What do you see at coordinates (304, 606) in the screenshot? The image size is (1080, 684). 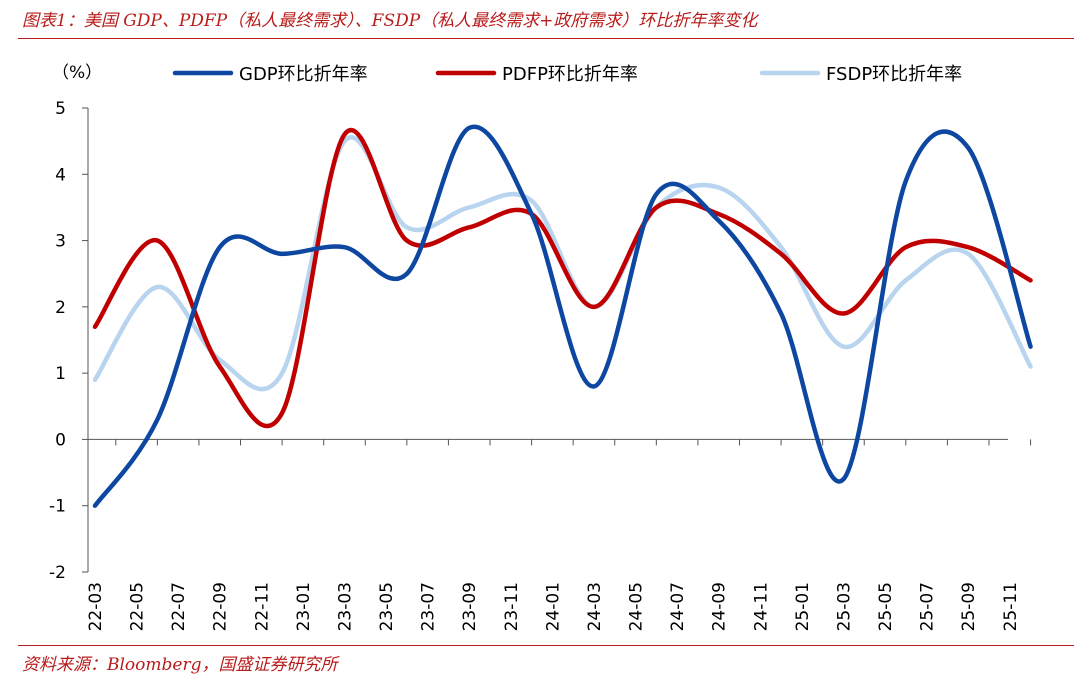 I see `x-tick-label: 23-01` at bounding box center [304, 606].